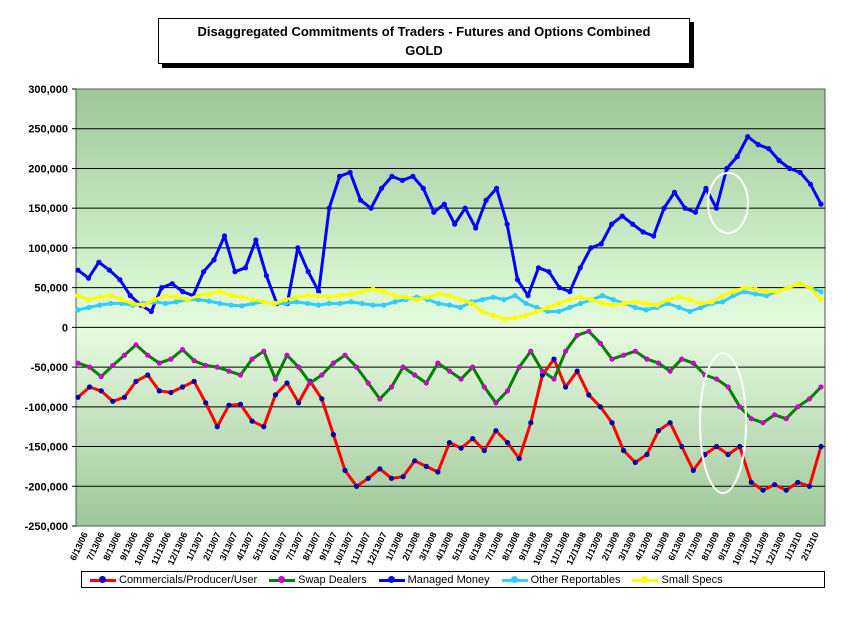  Describe the element at coordinates (46, 527) in the screenshot. I see `y-tick-label: -250,000` at that location.